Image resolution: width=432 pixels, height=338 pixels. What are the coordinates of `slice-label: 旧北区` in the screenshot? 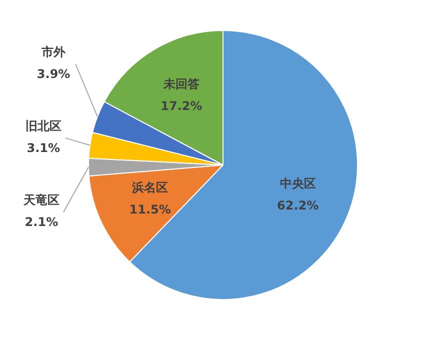 It's located at (43, 126).